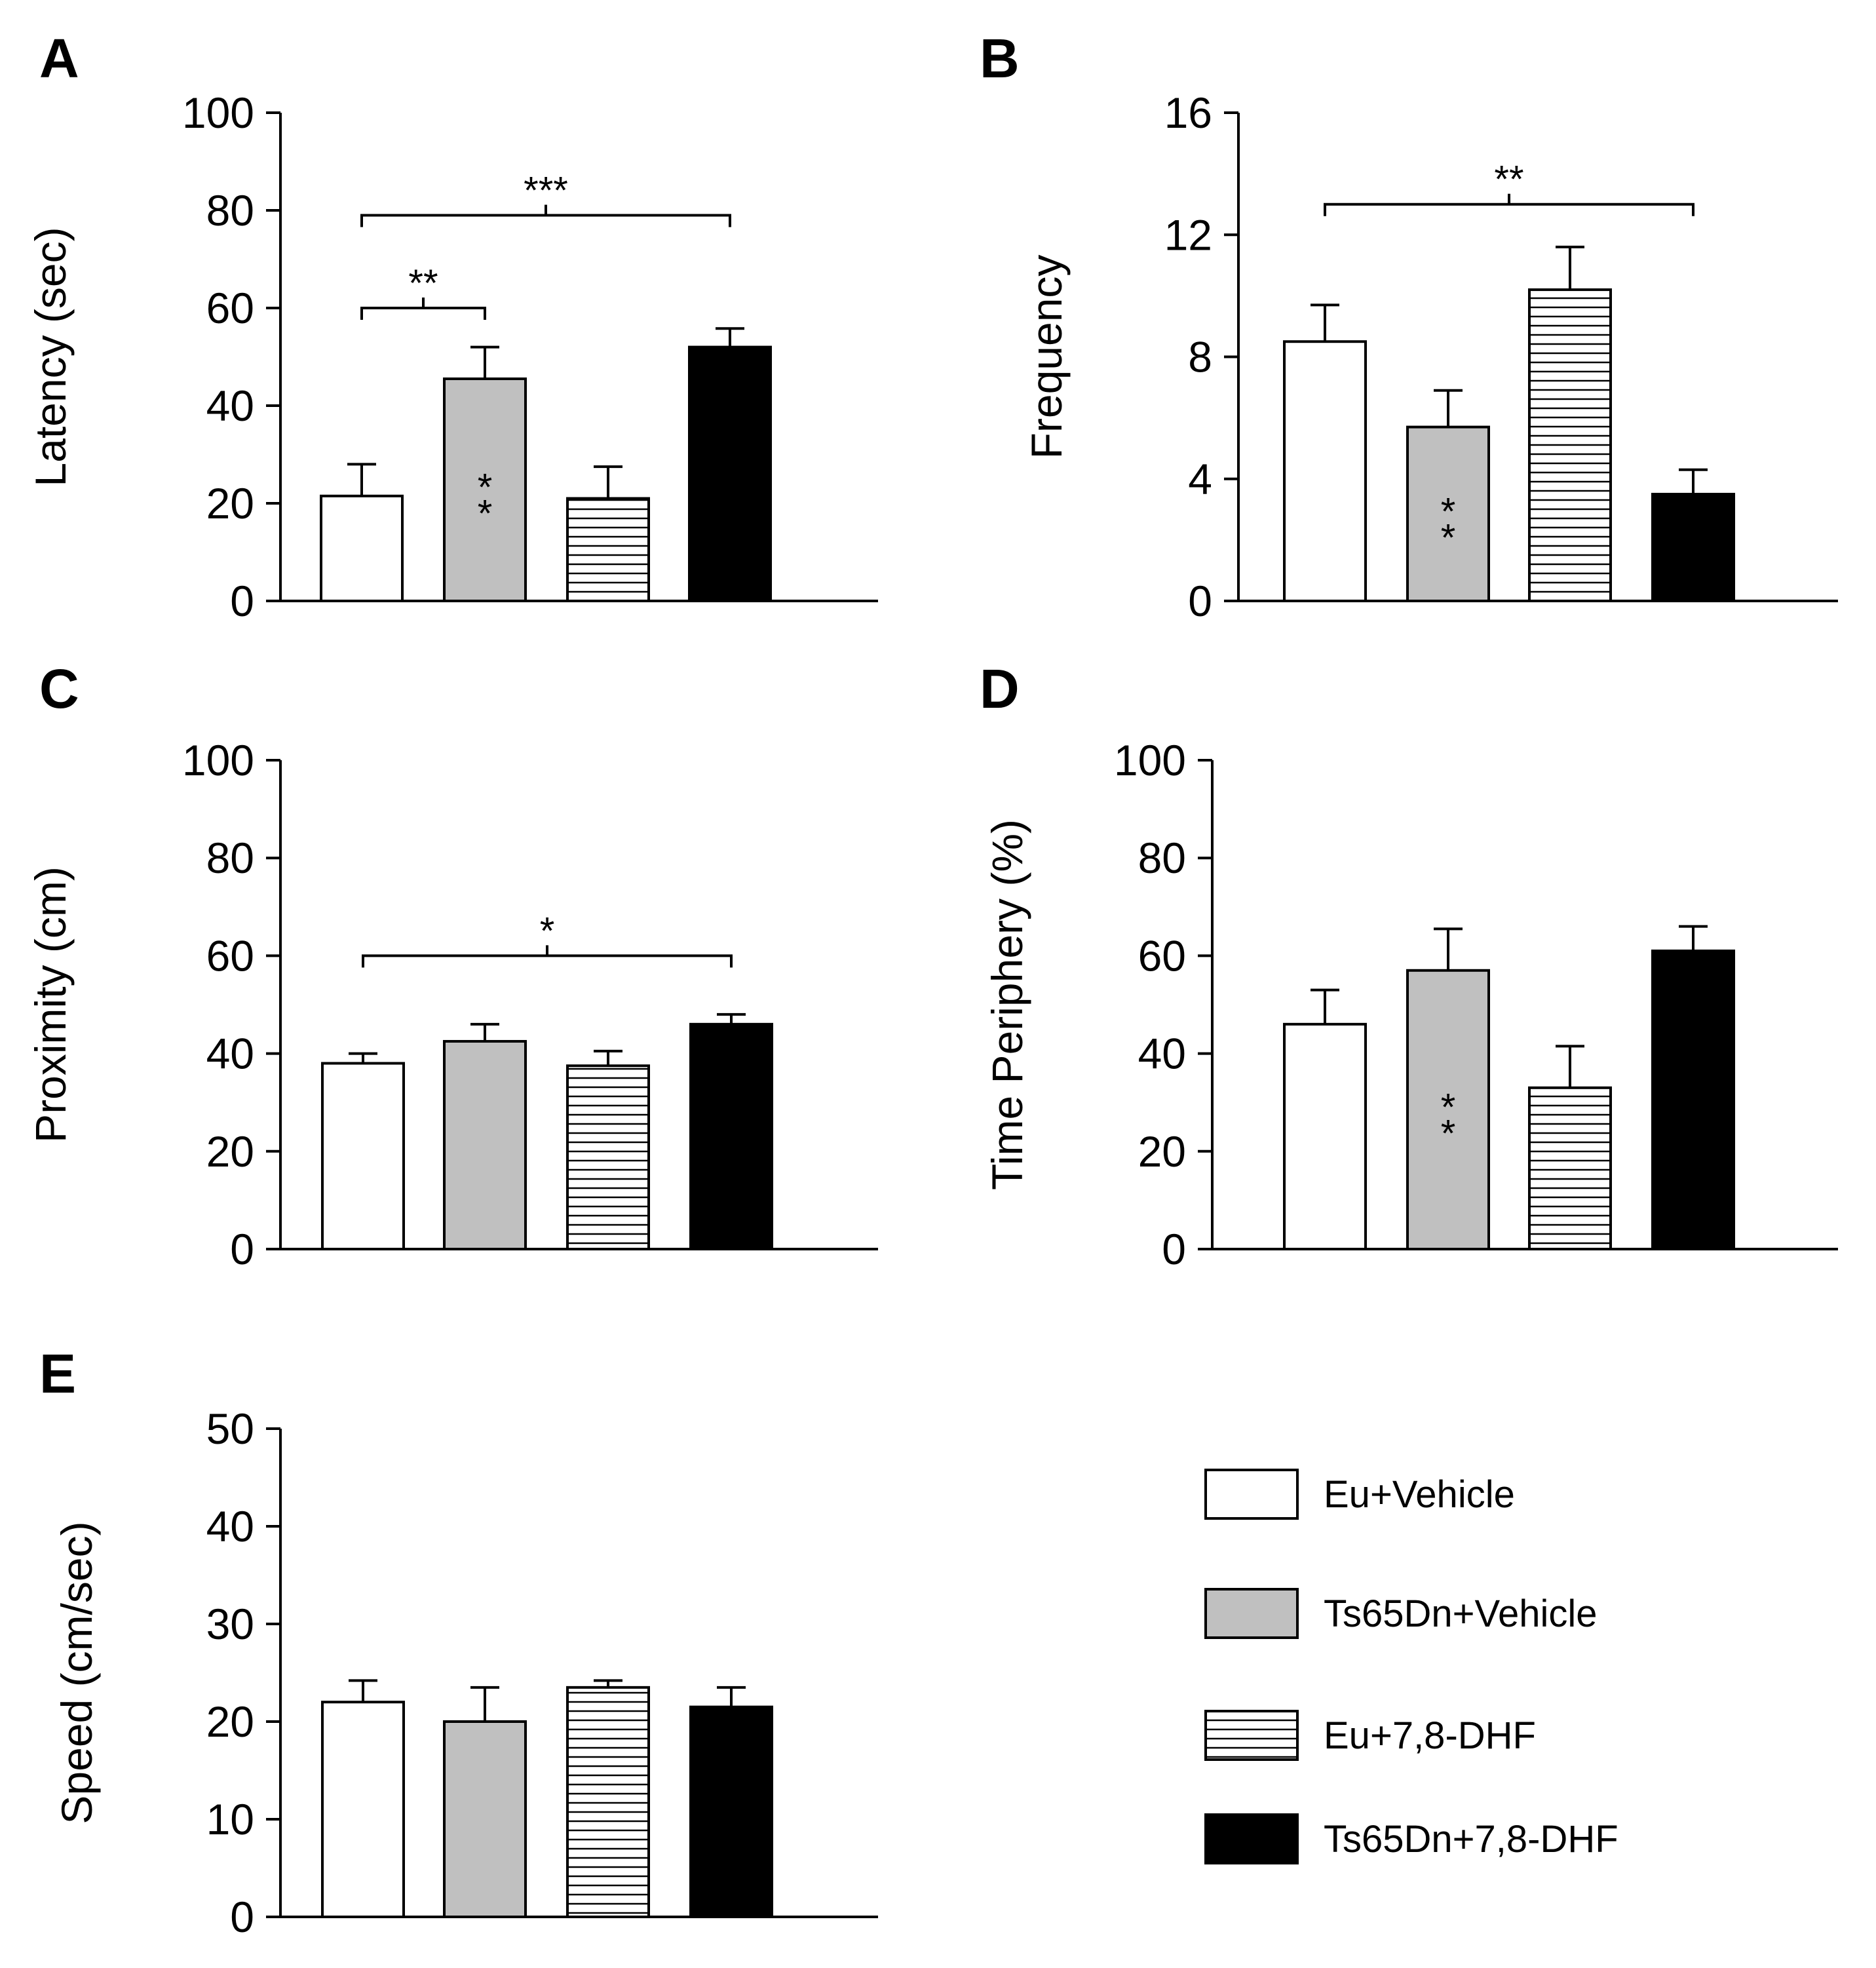  I want to click on y-axis-title: Proximity (cm), so click(51, 1004).